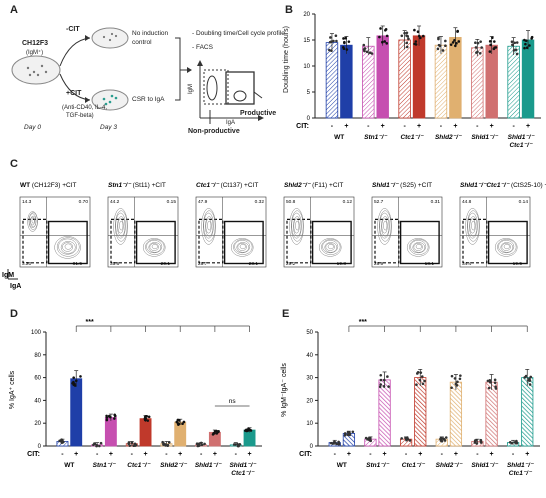 This screenshot has height=498, width=546. What do you see at coordinates (90, 322) in the screenshot?
I see `sig-stars: ***` at bounding box center [90, 322].